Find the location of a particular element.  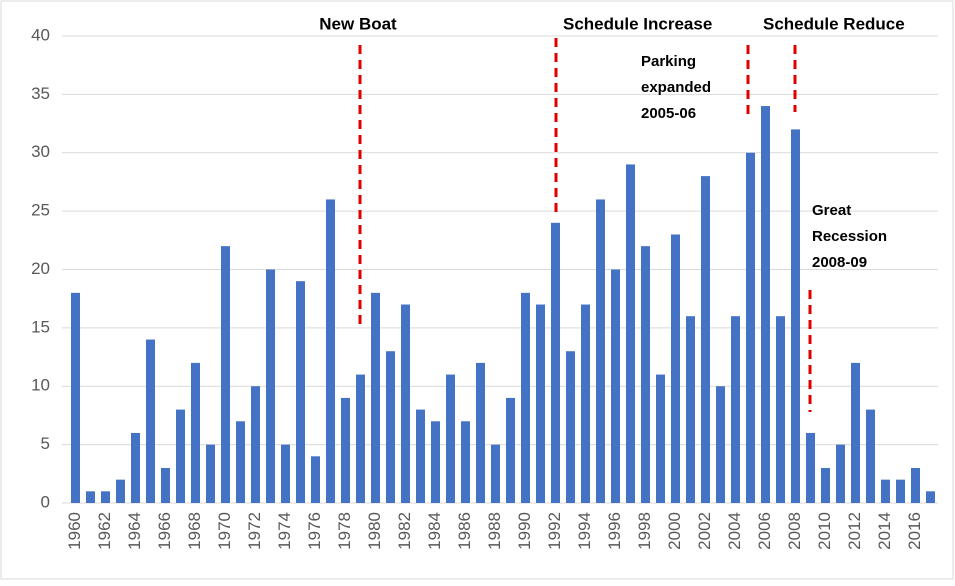

y-tick-label: 40 is located at coordinates (40, 34).